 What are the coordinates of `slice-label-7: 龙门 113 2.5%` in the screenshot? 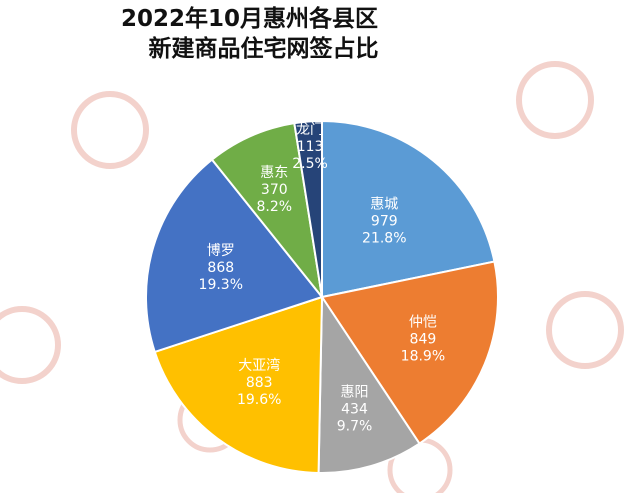 It's located at (310, 147).